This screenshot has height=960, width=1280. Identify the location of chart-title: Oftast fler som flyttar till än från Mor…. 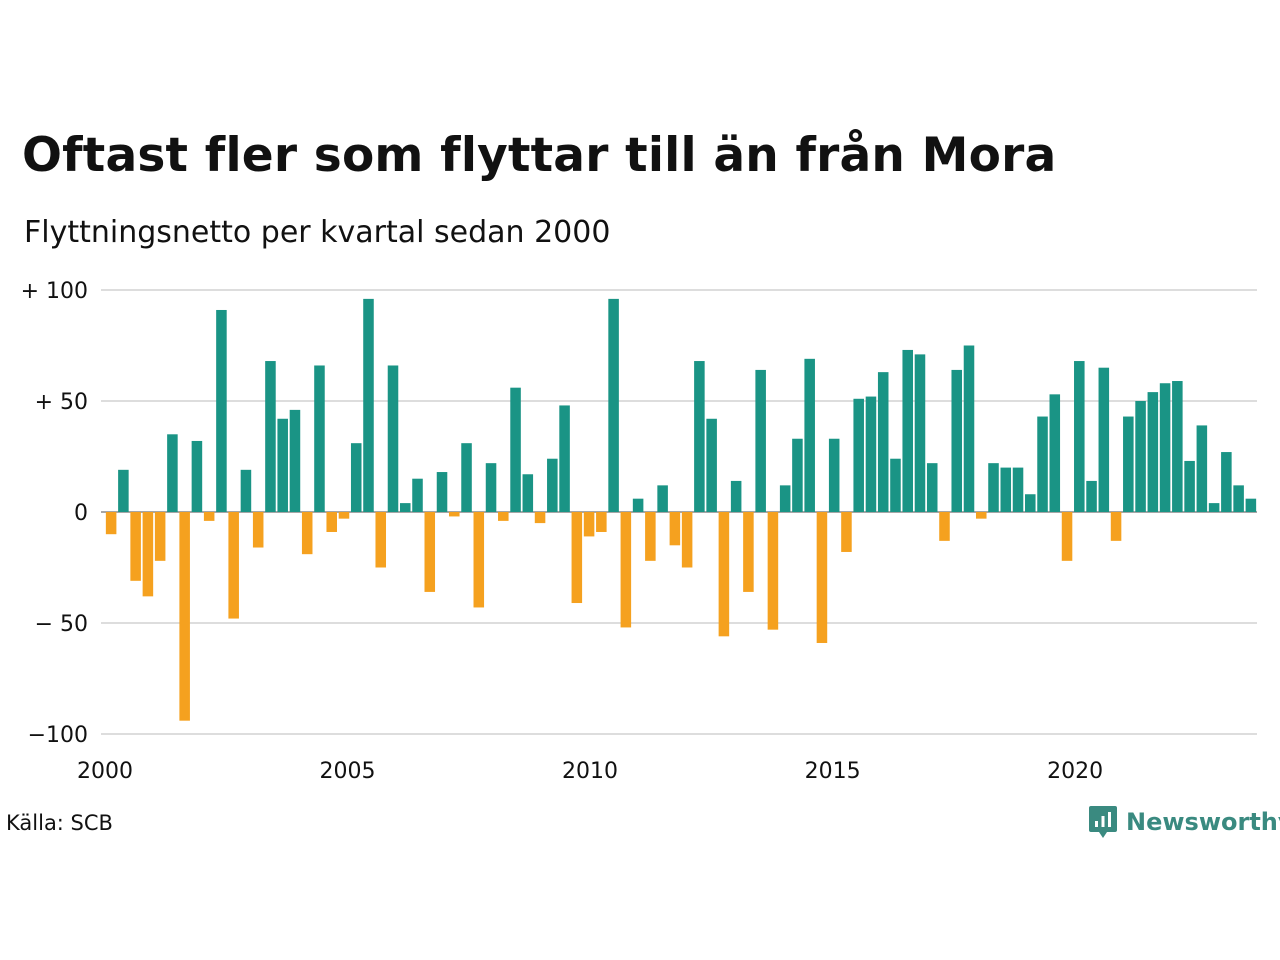
(539, 155).